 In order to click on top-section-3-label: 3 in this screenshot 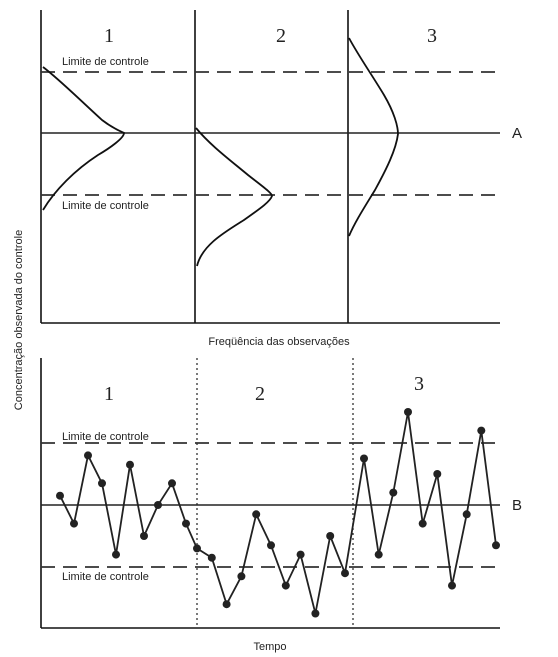, I will do `click(432, 36)`.